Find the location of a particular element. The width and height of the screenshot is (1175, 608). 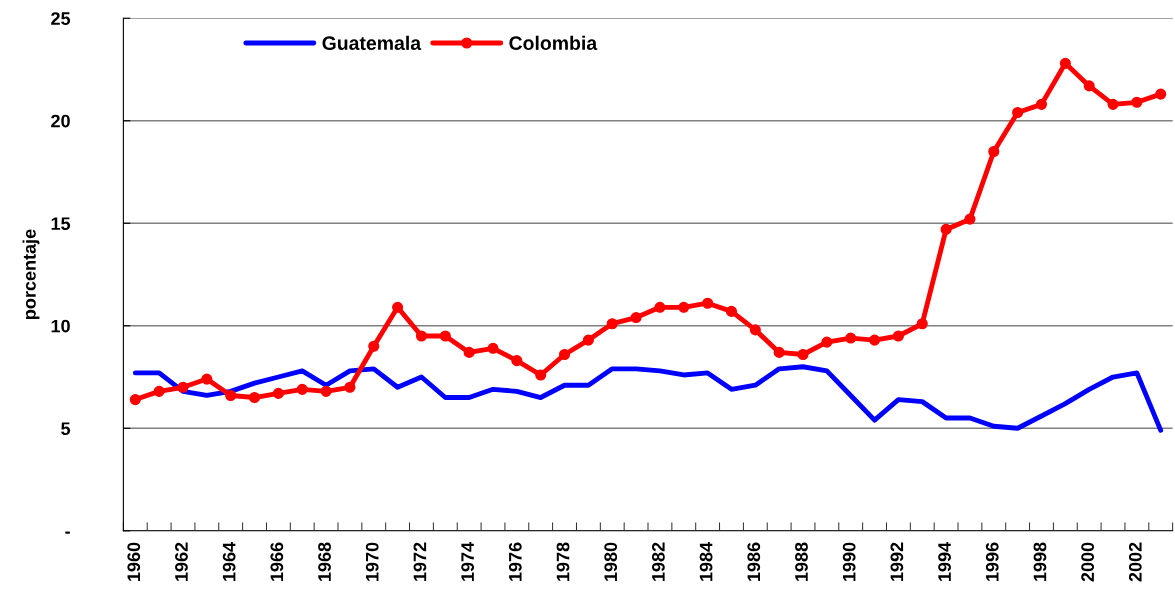

x-tick-label: 1972 is located at coordinates (420, 561).